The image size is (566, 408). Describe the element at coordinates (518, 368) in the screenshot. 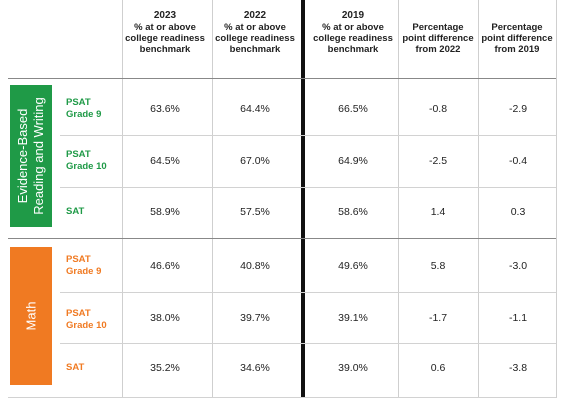

I see `table-cell: -3.8` at that location.